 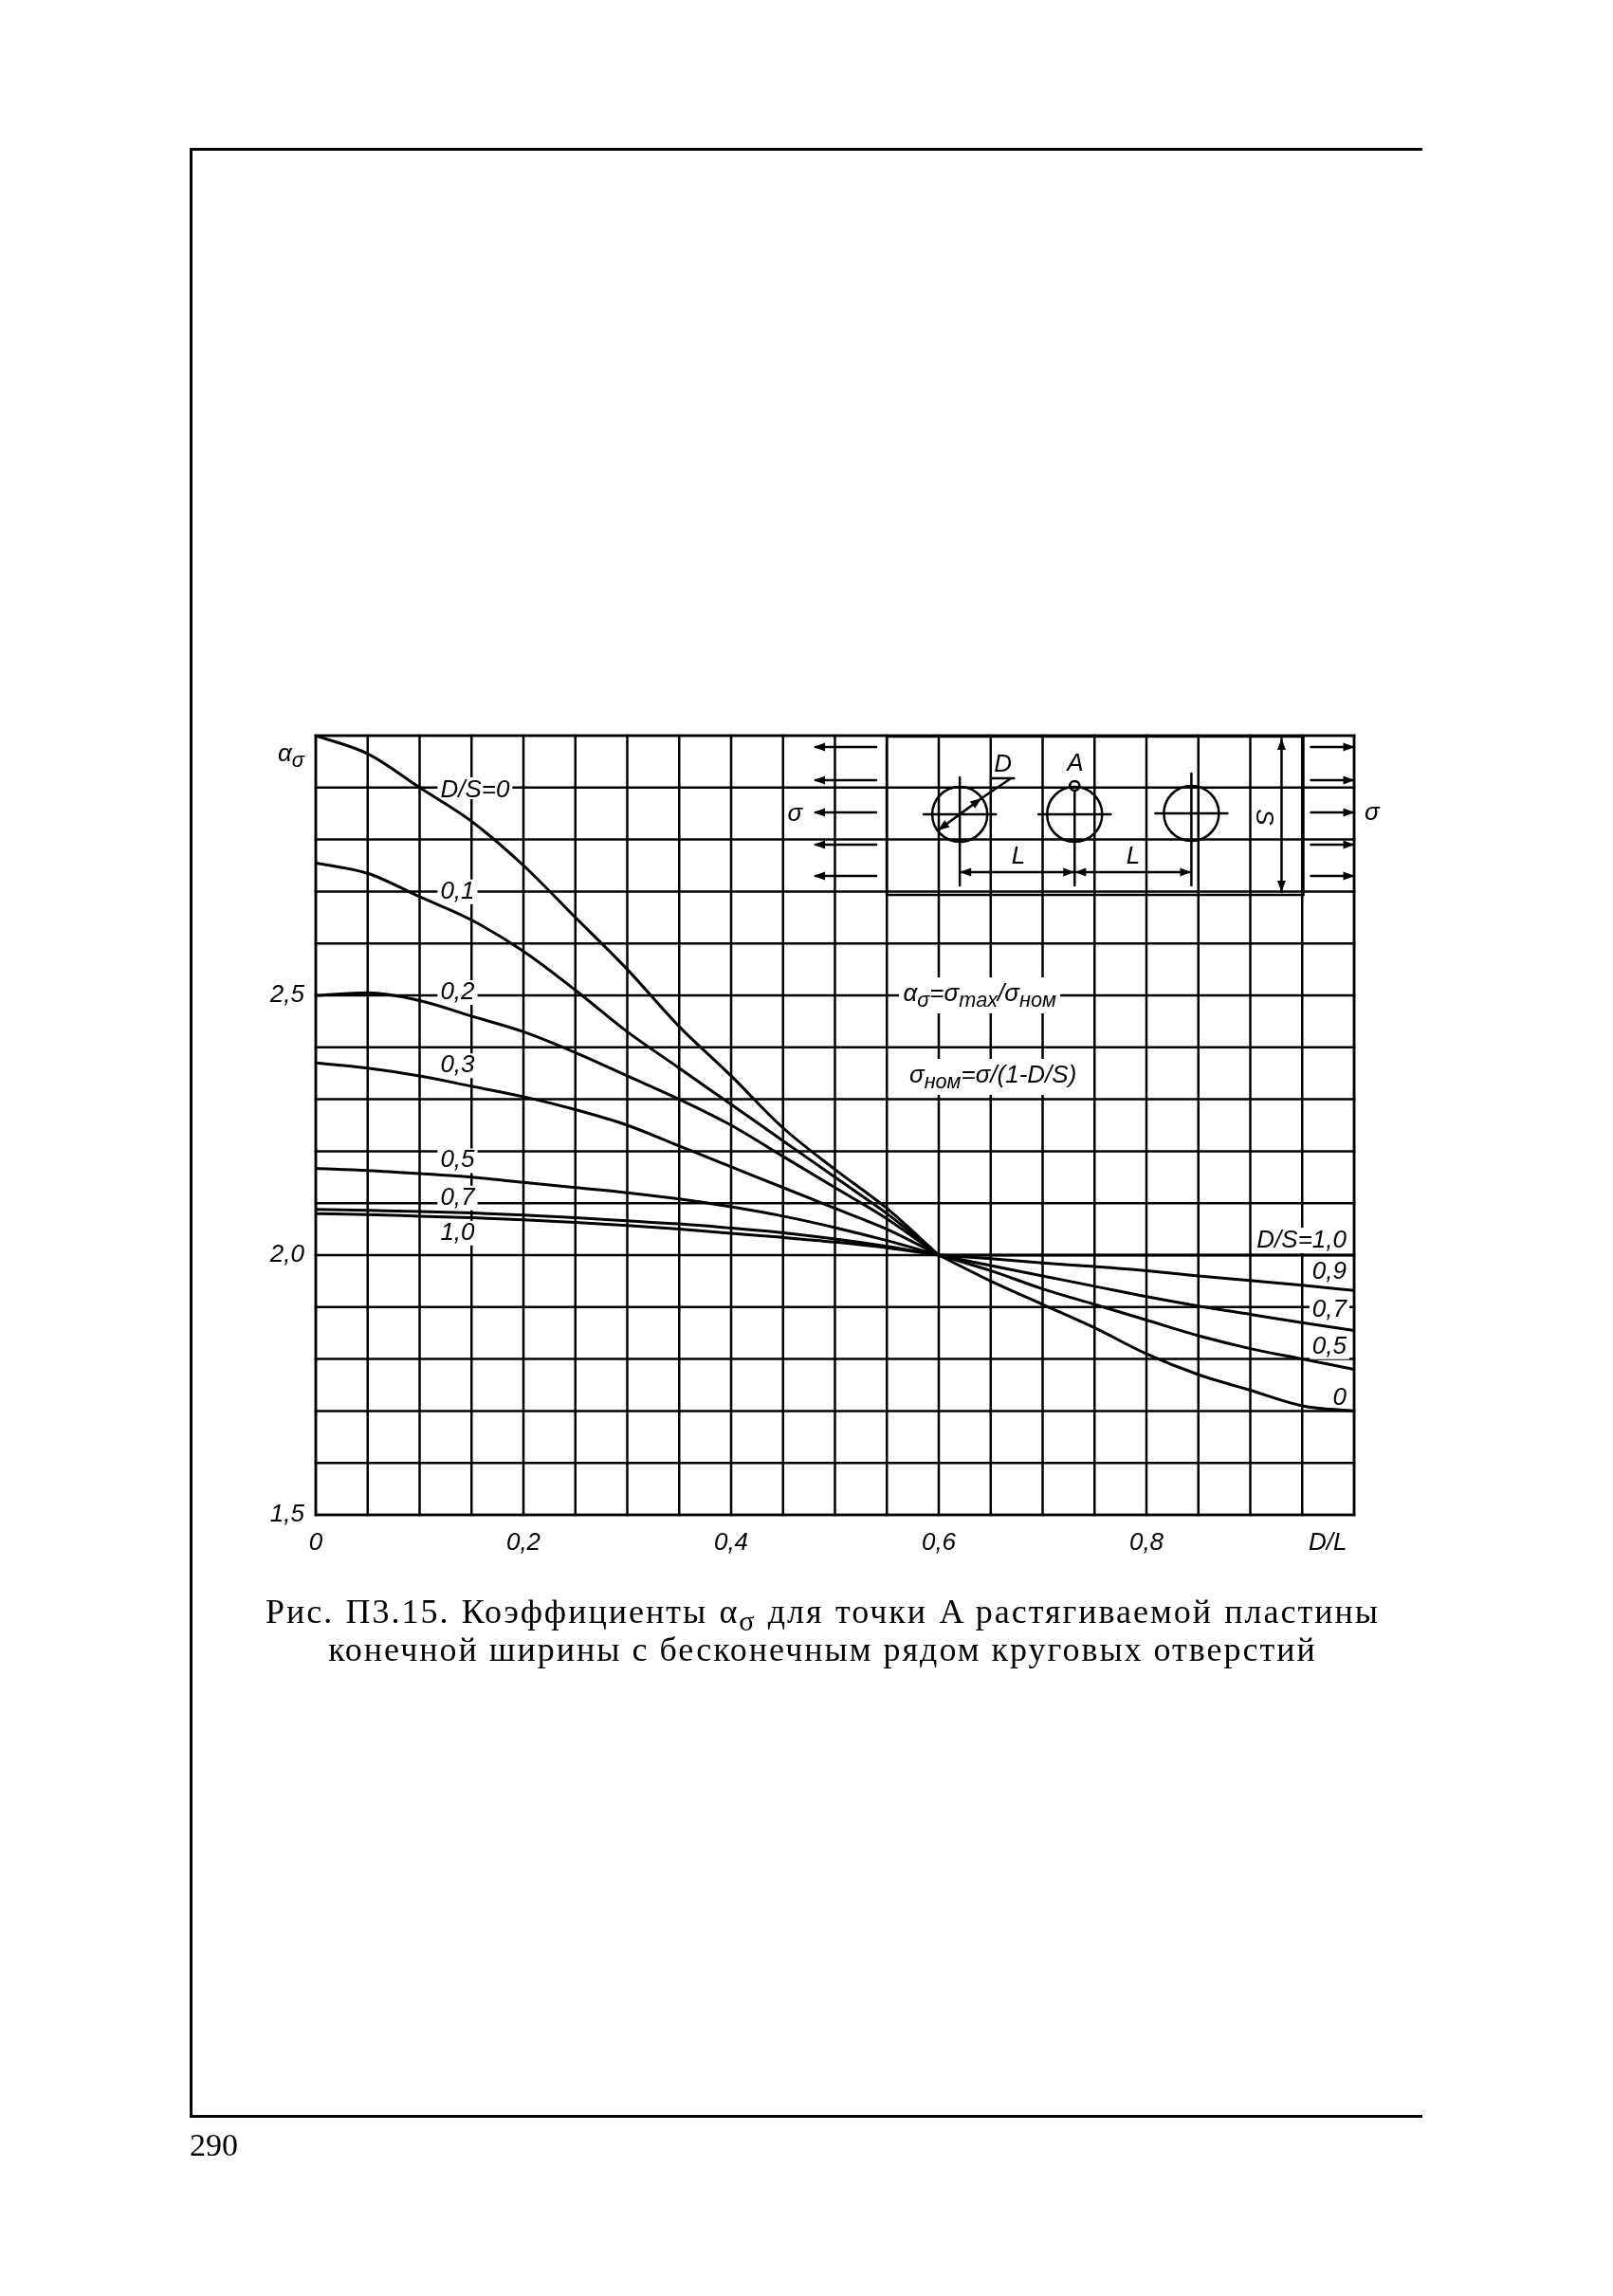 What do you see at coordinates (1328, 1541) in the screenshot?
I see `x-axis-title: D/L` at bounding box center [1328, 1541].